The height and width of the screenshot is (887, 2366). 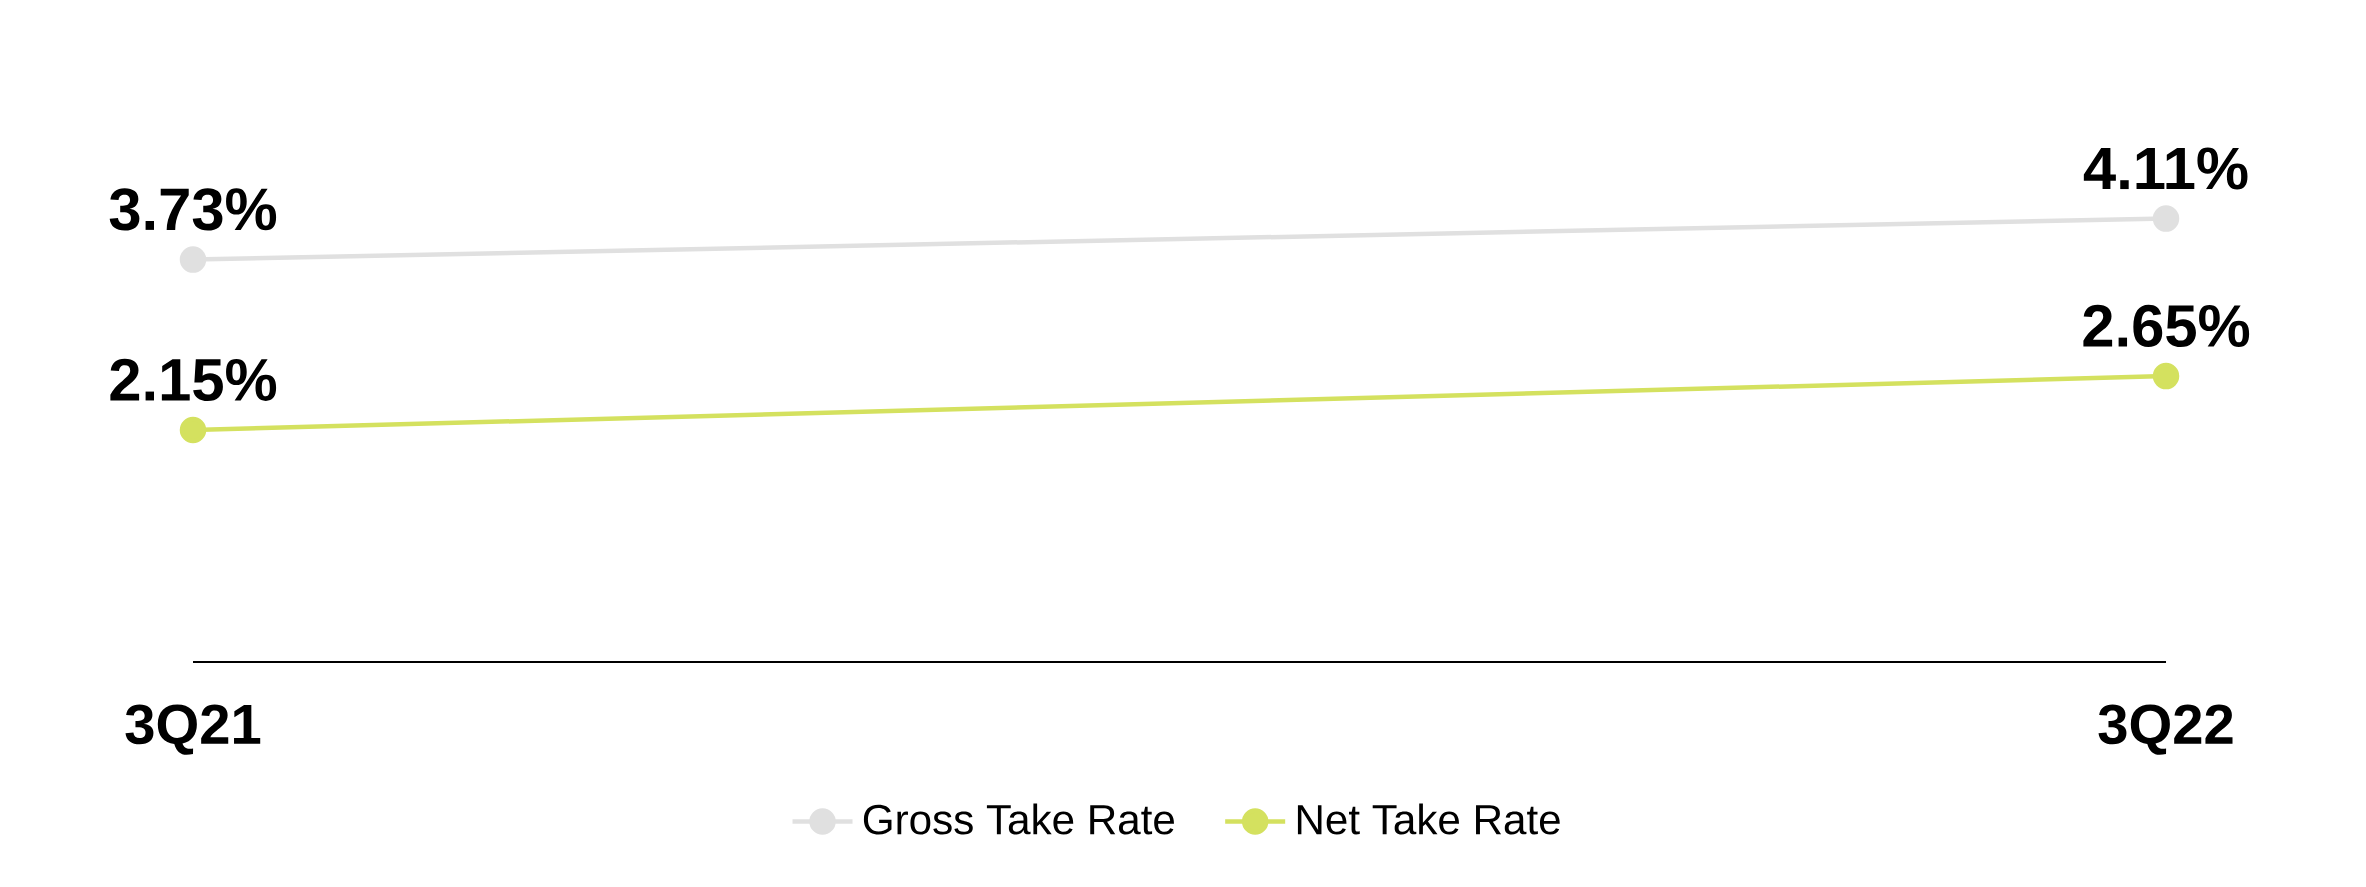 What do you see at coordinates (1428, 819) in the screenshot?
I see `legend-label: Net Take Rate` at bounding box center [1428, 819].